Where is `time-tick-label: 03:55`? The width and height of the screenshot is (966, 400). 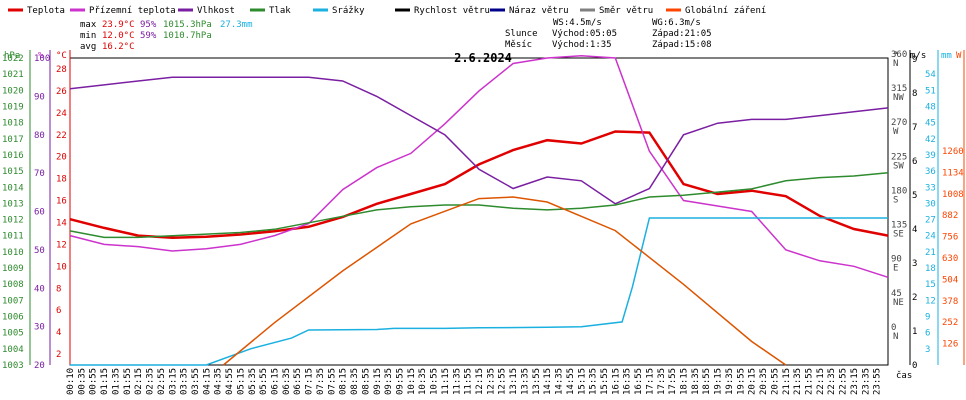 time-tick-label: 03:55 is located at coordinates (196, 381).